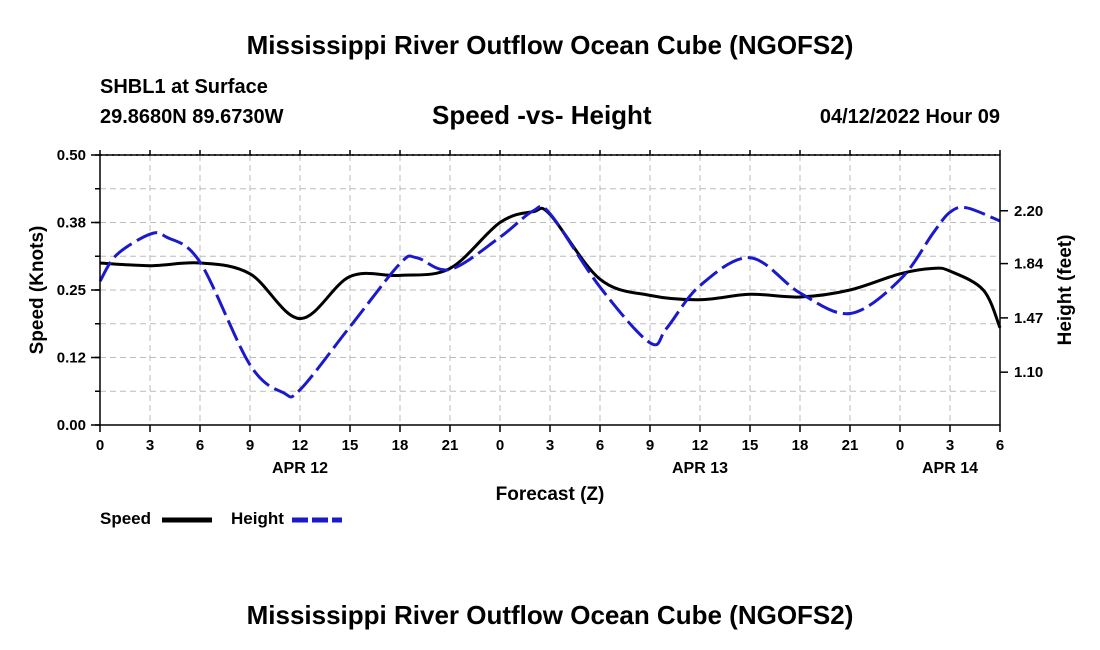 Image resolution: width=1100 pixels, height=650 pixels. Describe the element at coordinates (1029, 264) in the screenshot. I see `y-tick-label-right: 1.84` at that location.